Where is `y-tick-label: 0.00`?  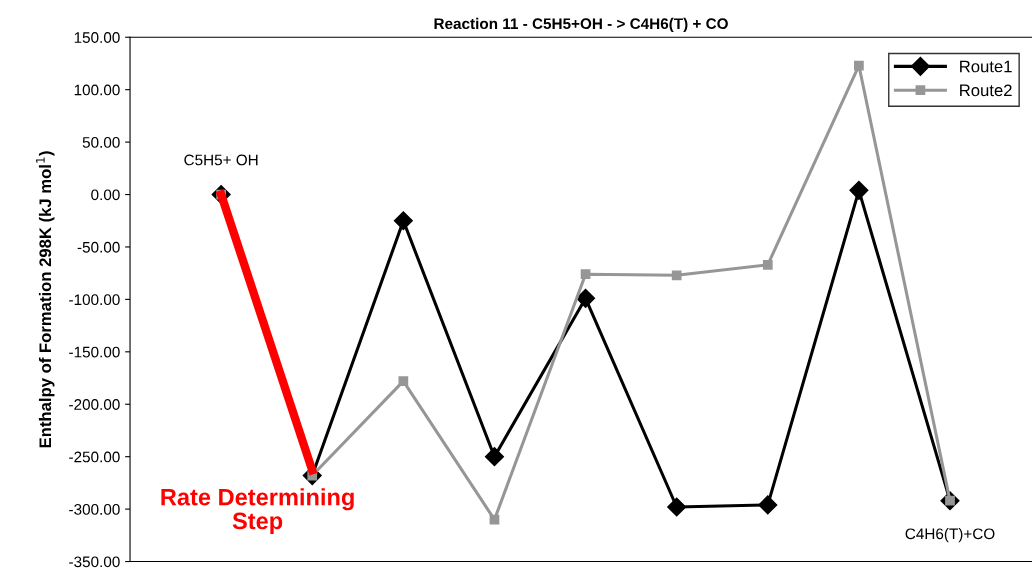 y-tick-label: 0.00 is located at coordinates (105, 195).